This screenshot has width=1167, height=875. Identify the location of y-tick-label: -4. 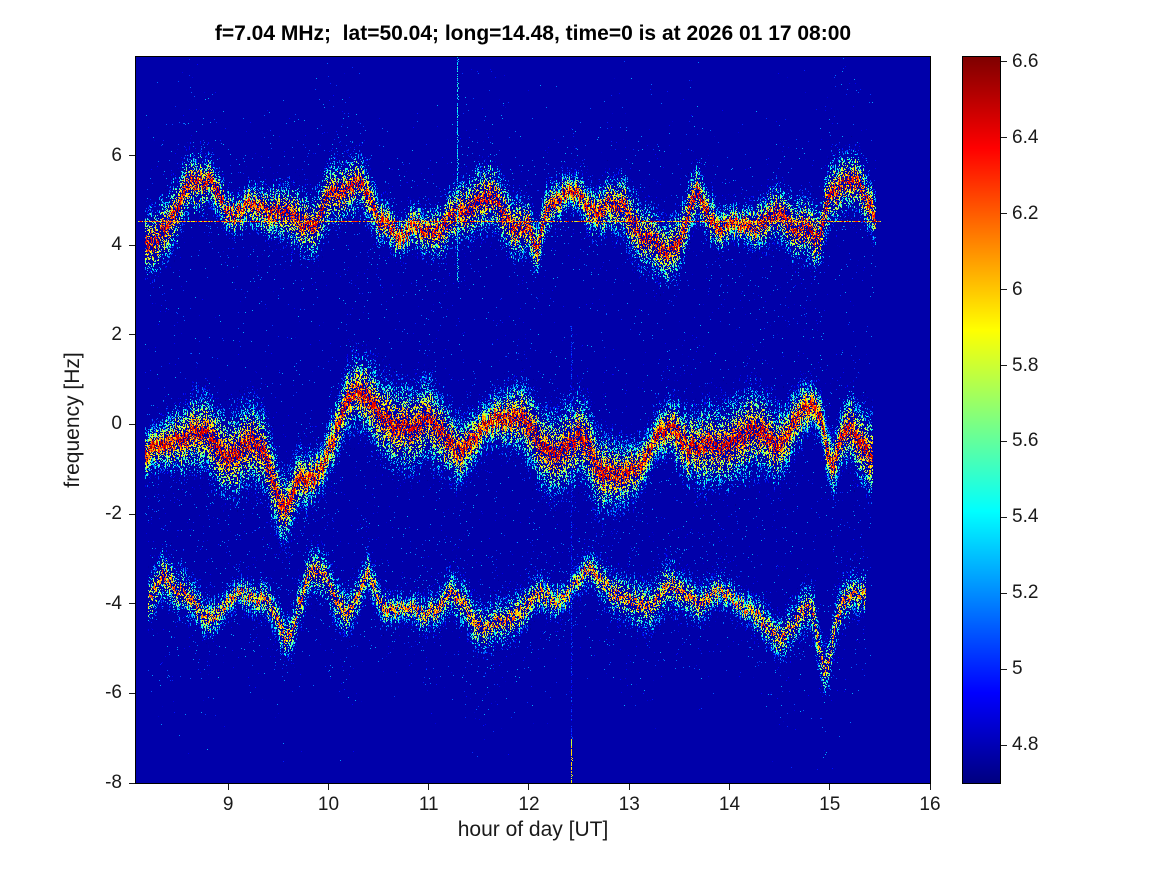
(113, 603).